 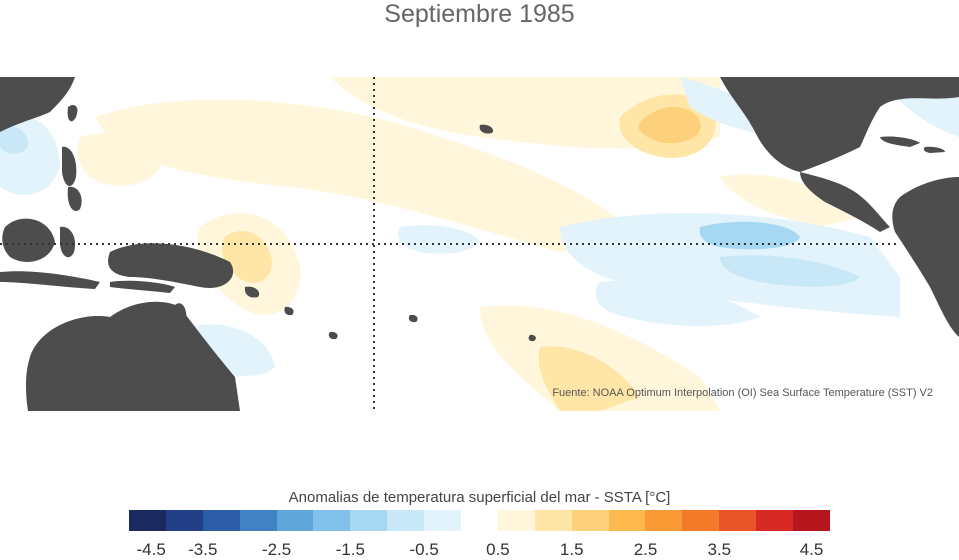 I want to click on land-timor, so click(x=142, y=286).